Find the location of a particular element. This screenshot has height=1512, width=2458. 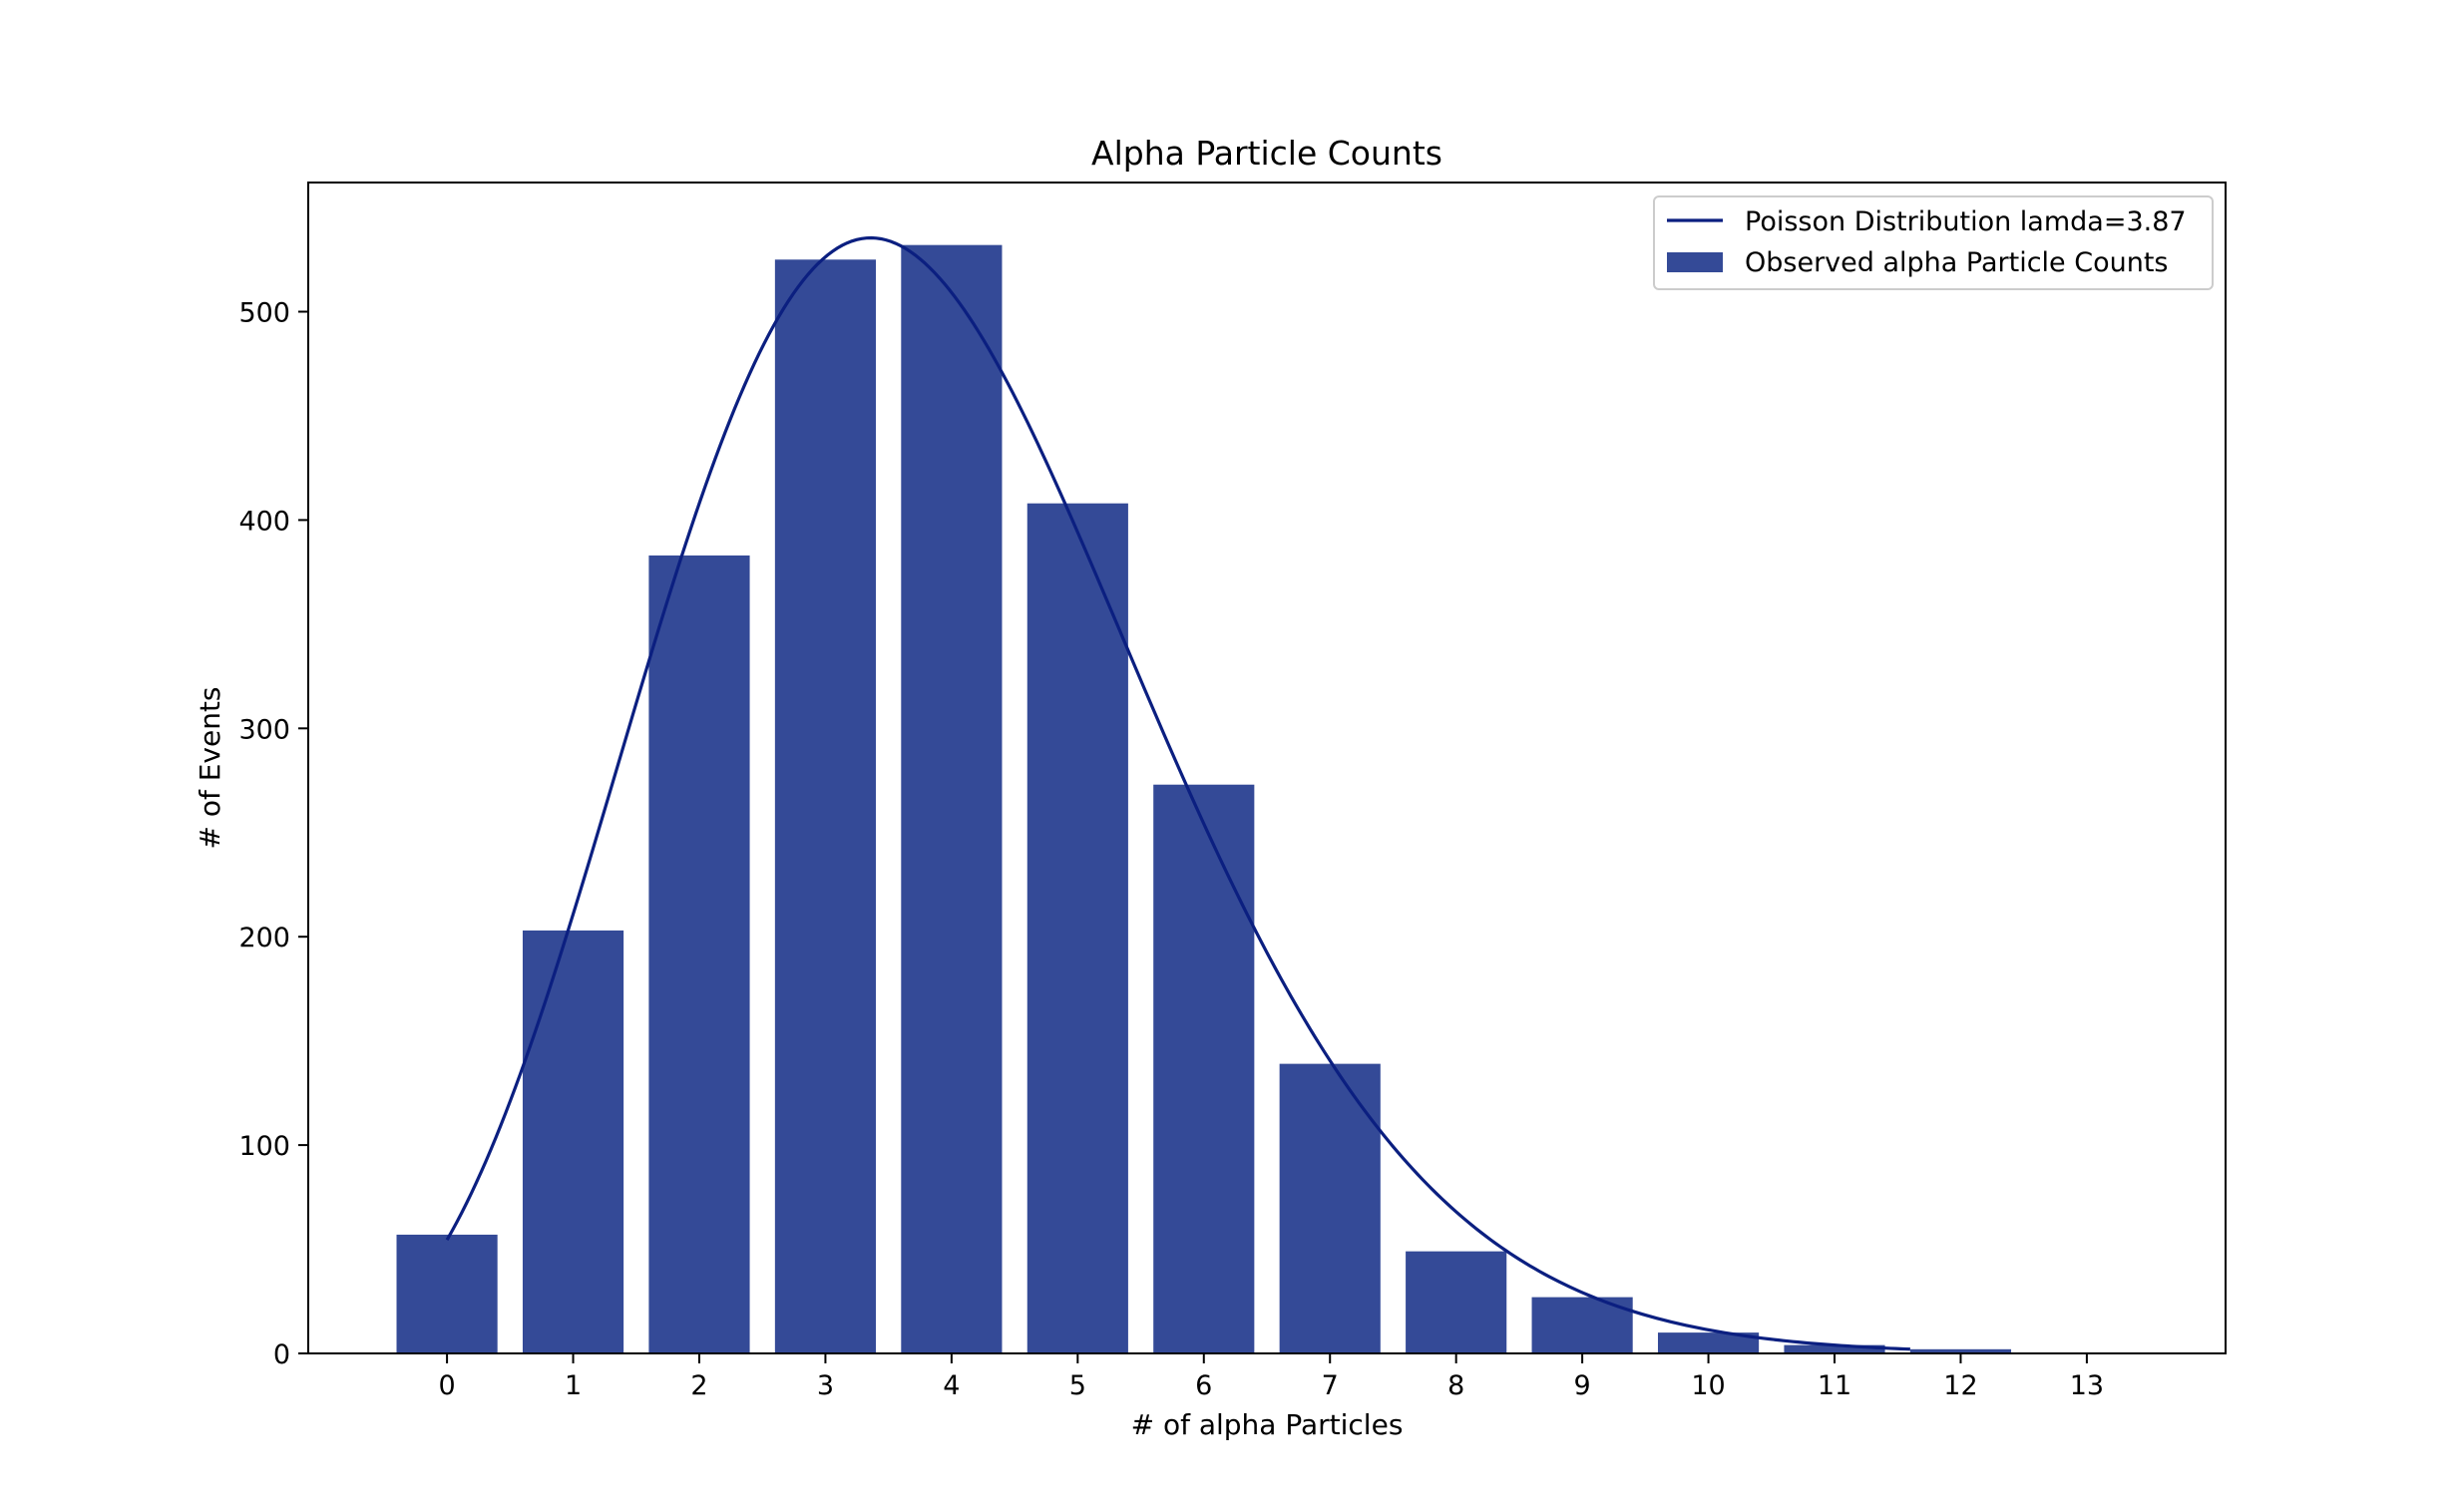

y-tick-label: 400 is located at coordinates (264, 521).